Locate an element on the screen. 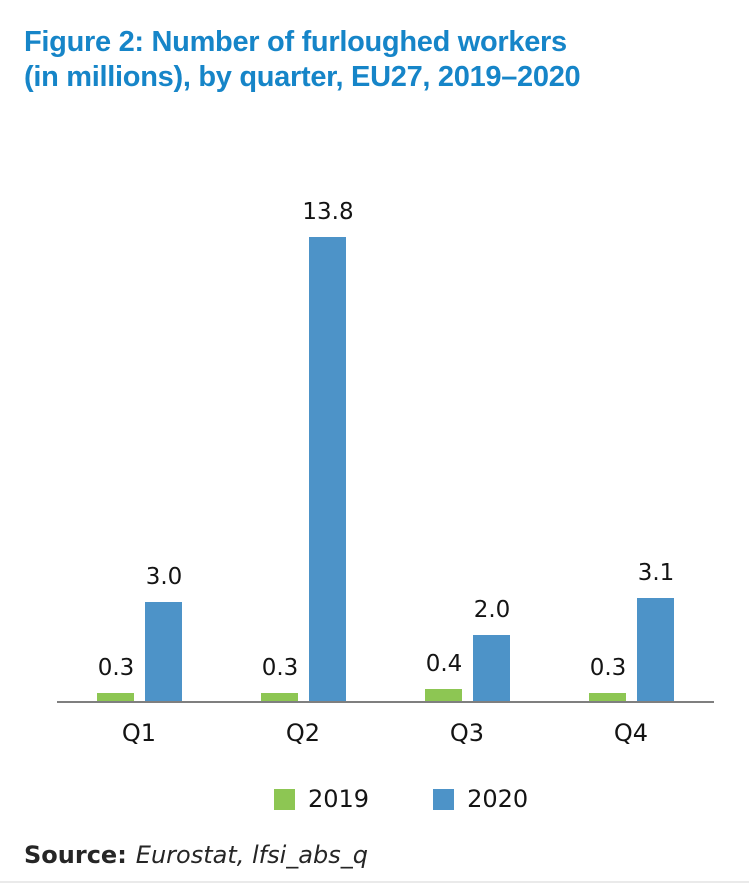 This screenshot has height=893, width=749. legend-item-2020: 2020 is located at coordinates (480, 799).